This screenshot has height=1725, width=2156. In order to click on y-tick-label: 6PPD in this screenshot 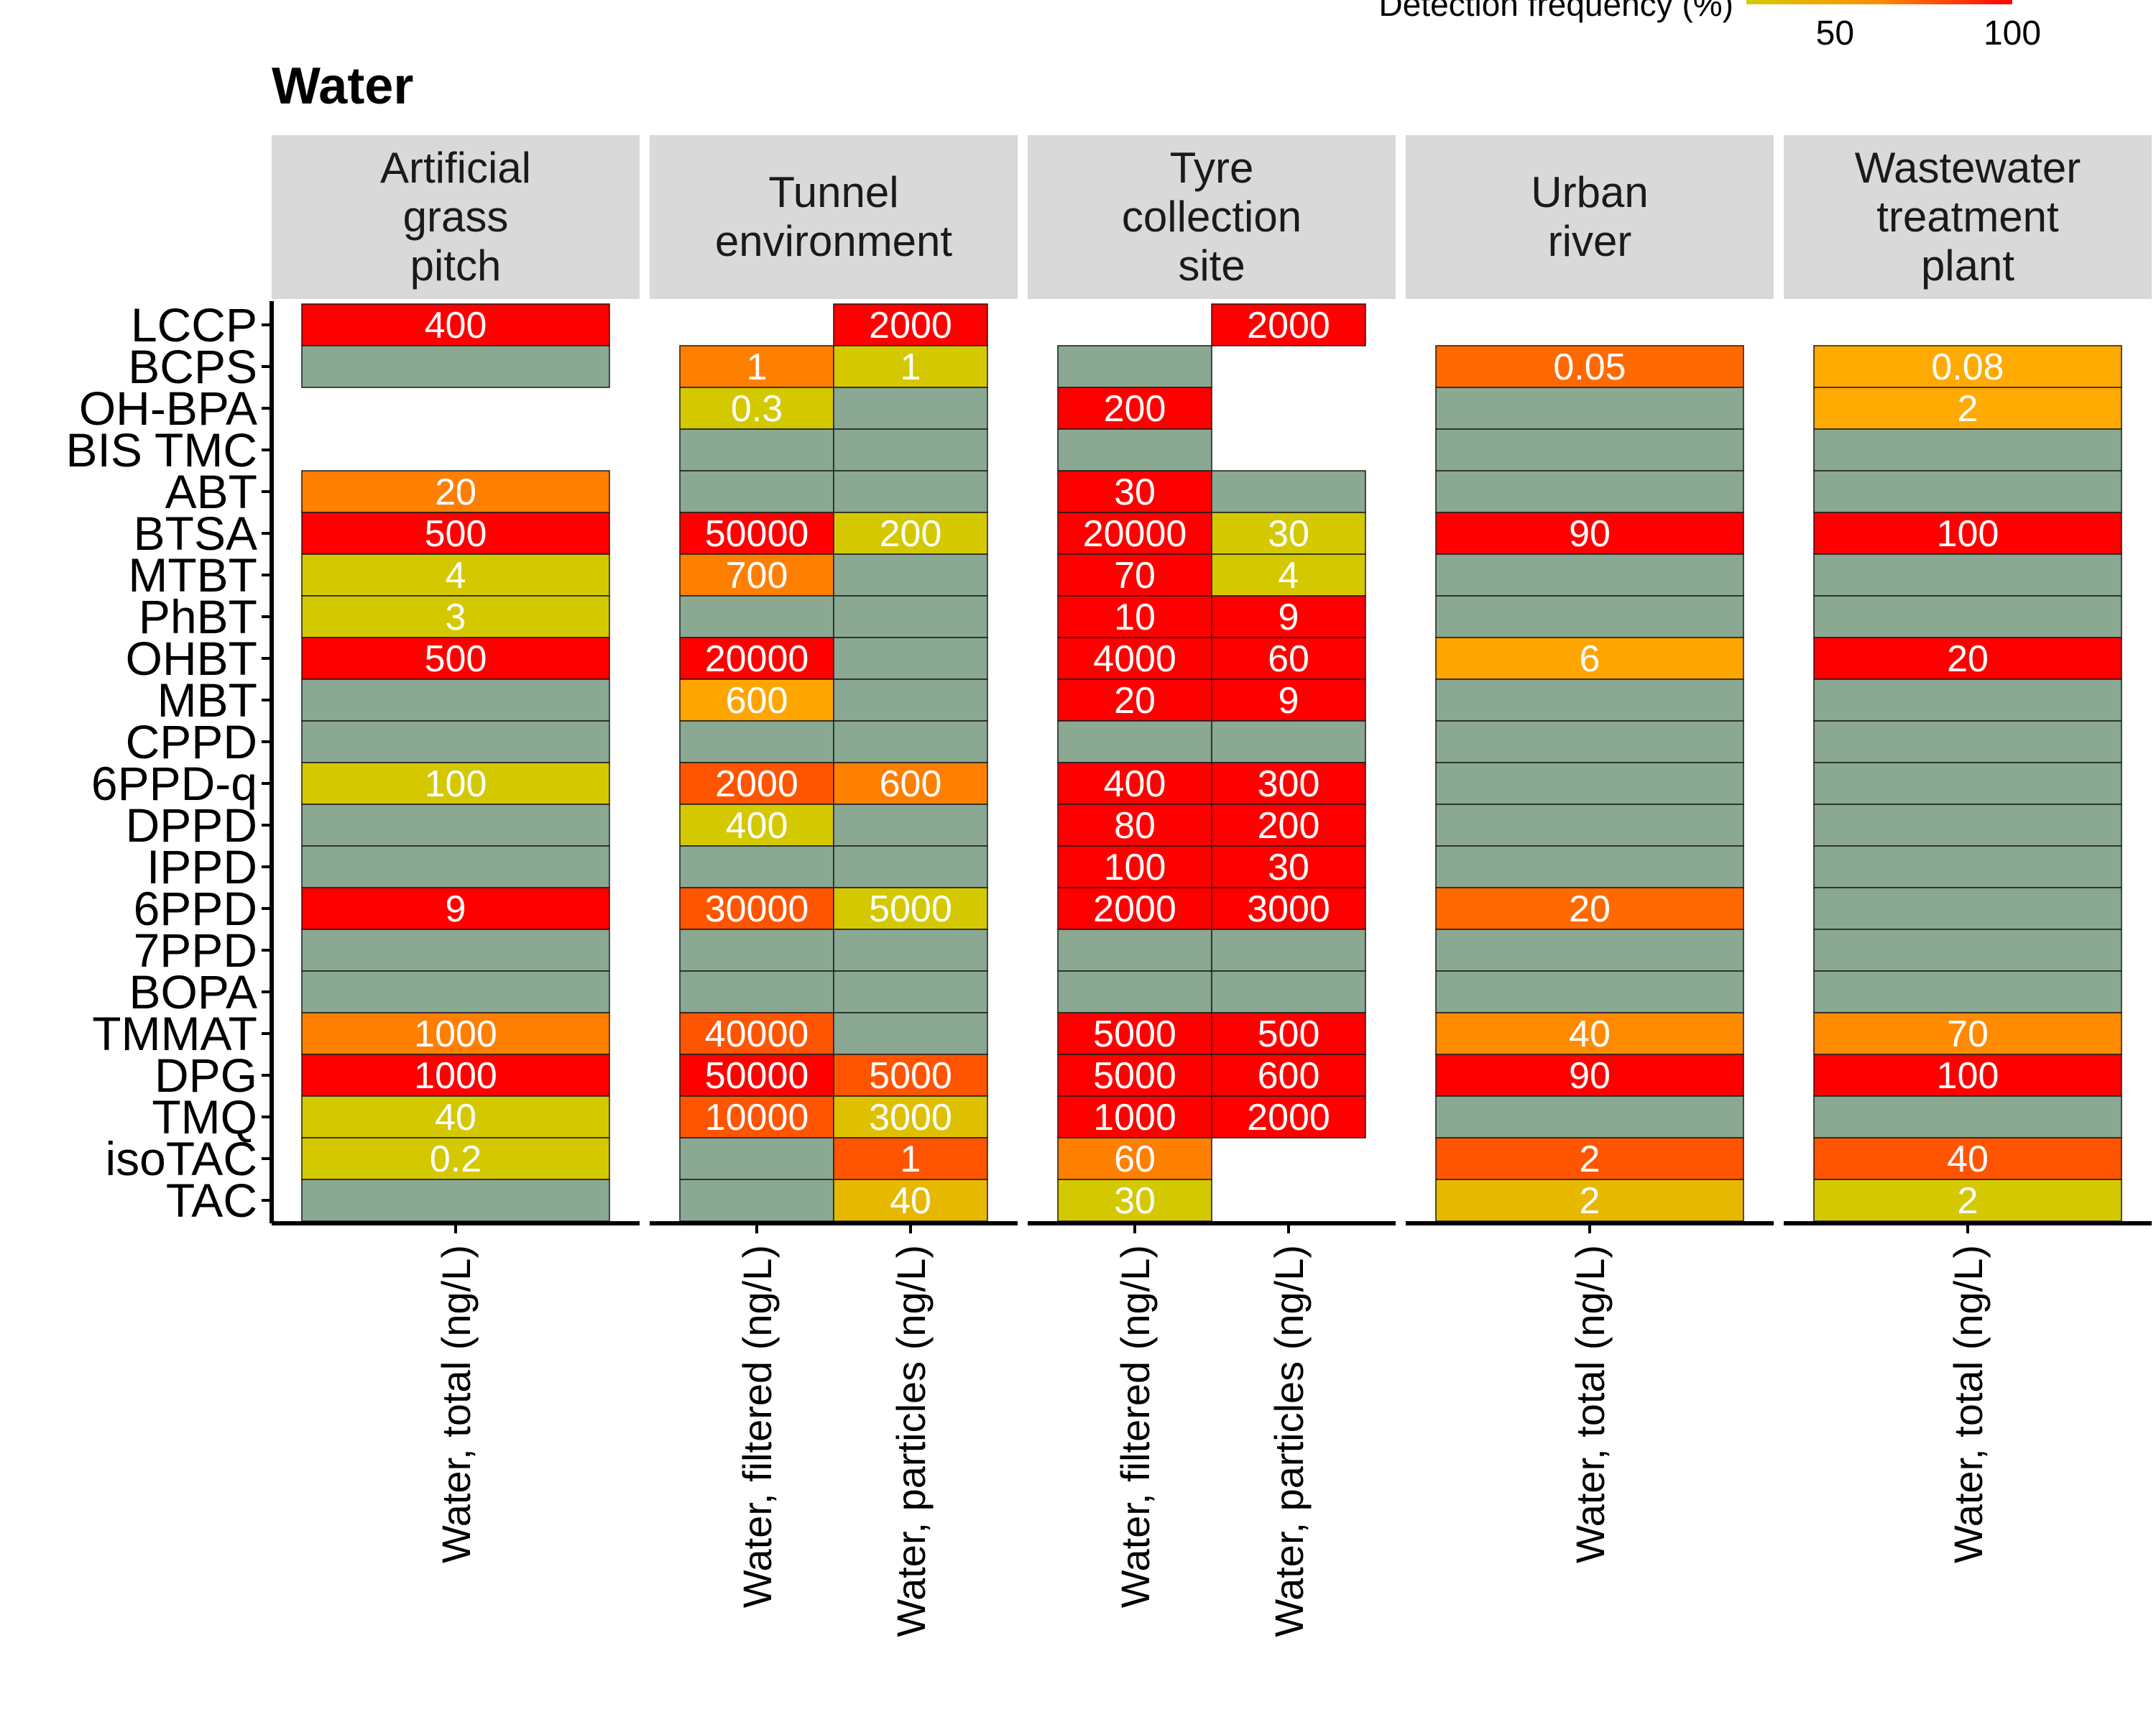, I will do `click(195, 908)`.